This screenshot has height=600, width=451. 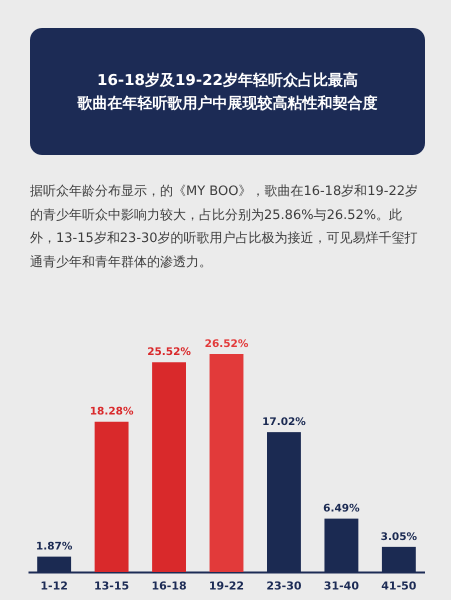 I want to click on data-label: 1.87%, so click(x=54, y=546).